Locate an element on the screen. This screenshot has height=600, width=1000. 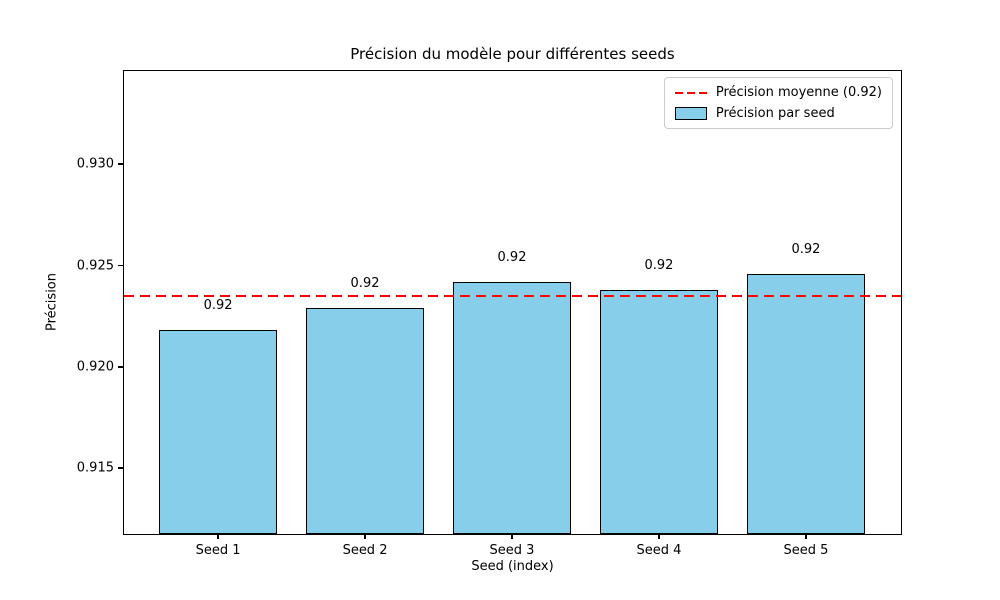
x-tick-label: Seed 3 is located at coordinates (512, 550).